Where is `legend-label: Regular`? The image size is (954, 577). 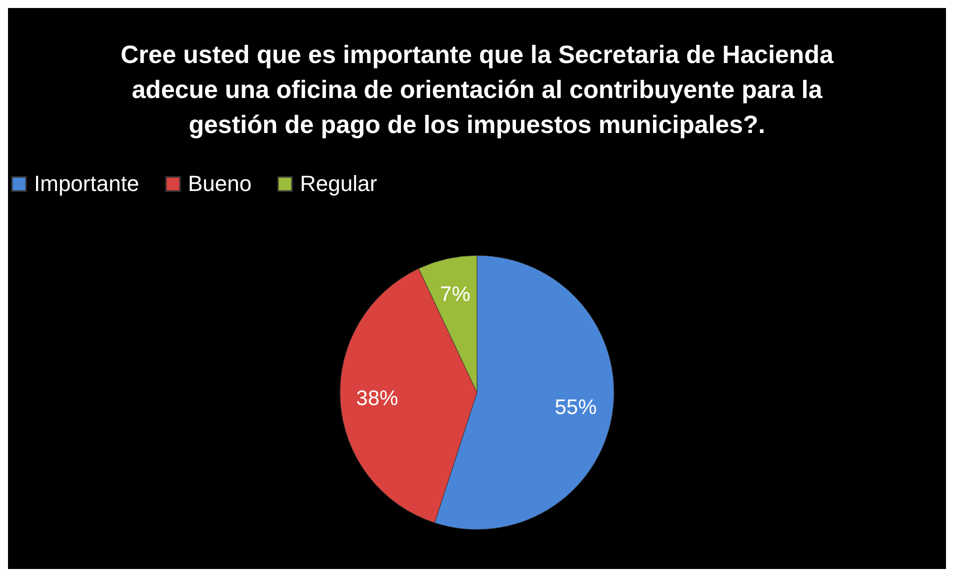 legend-label: Regular is located at coordinates (339, 183).